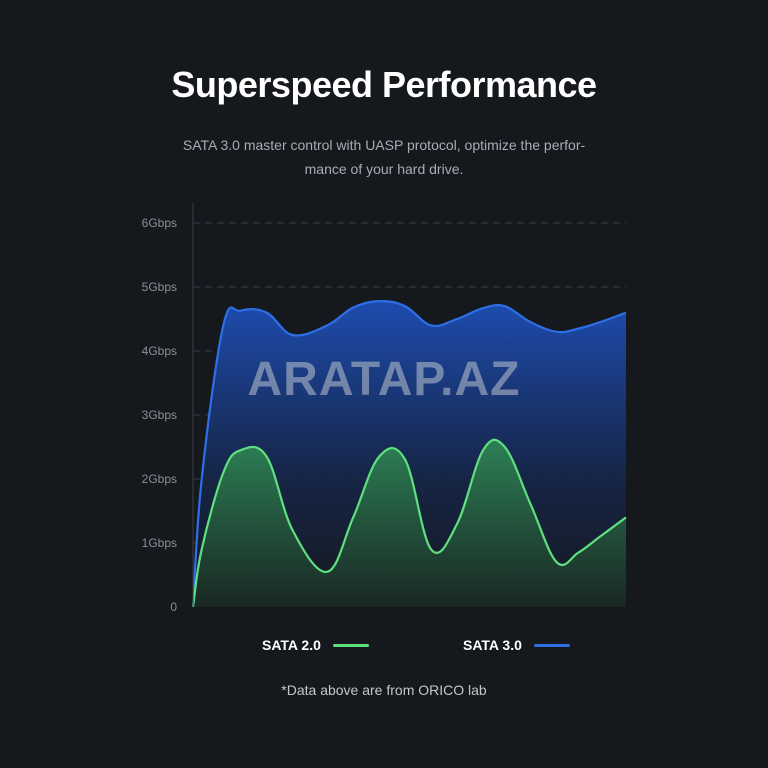 This screenshot has width=768, height=768. What do you see at coordinates (551, 645) in the screenshot?
I see `legend-swatch-sata3` at bounding box center [551, 645].